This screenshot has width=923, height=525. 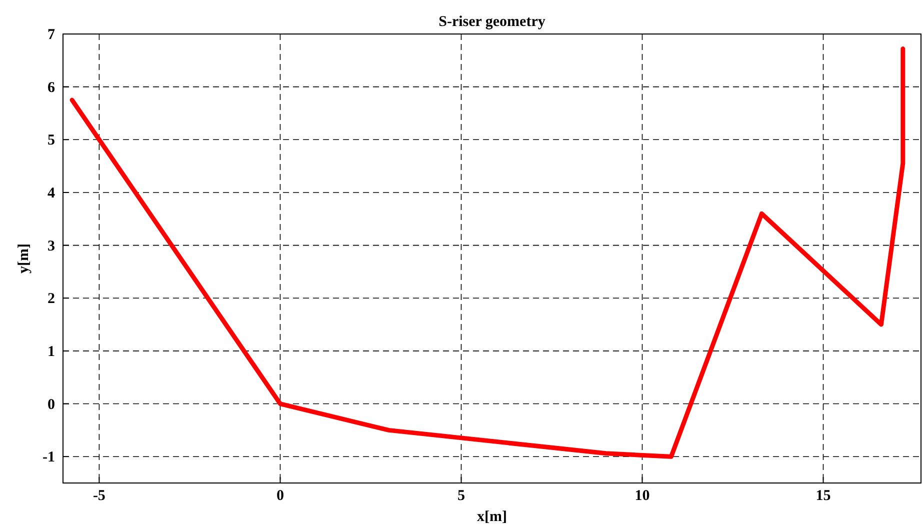 What do you see at coordinates (48, 458) in the screenshot?
I see `y-tick-label: -1` at bounding box center [48, 458].